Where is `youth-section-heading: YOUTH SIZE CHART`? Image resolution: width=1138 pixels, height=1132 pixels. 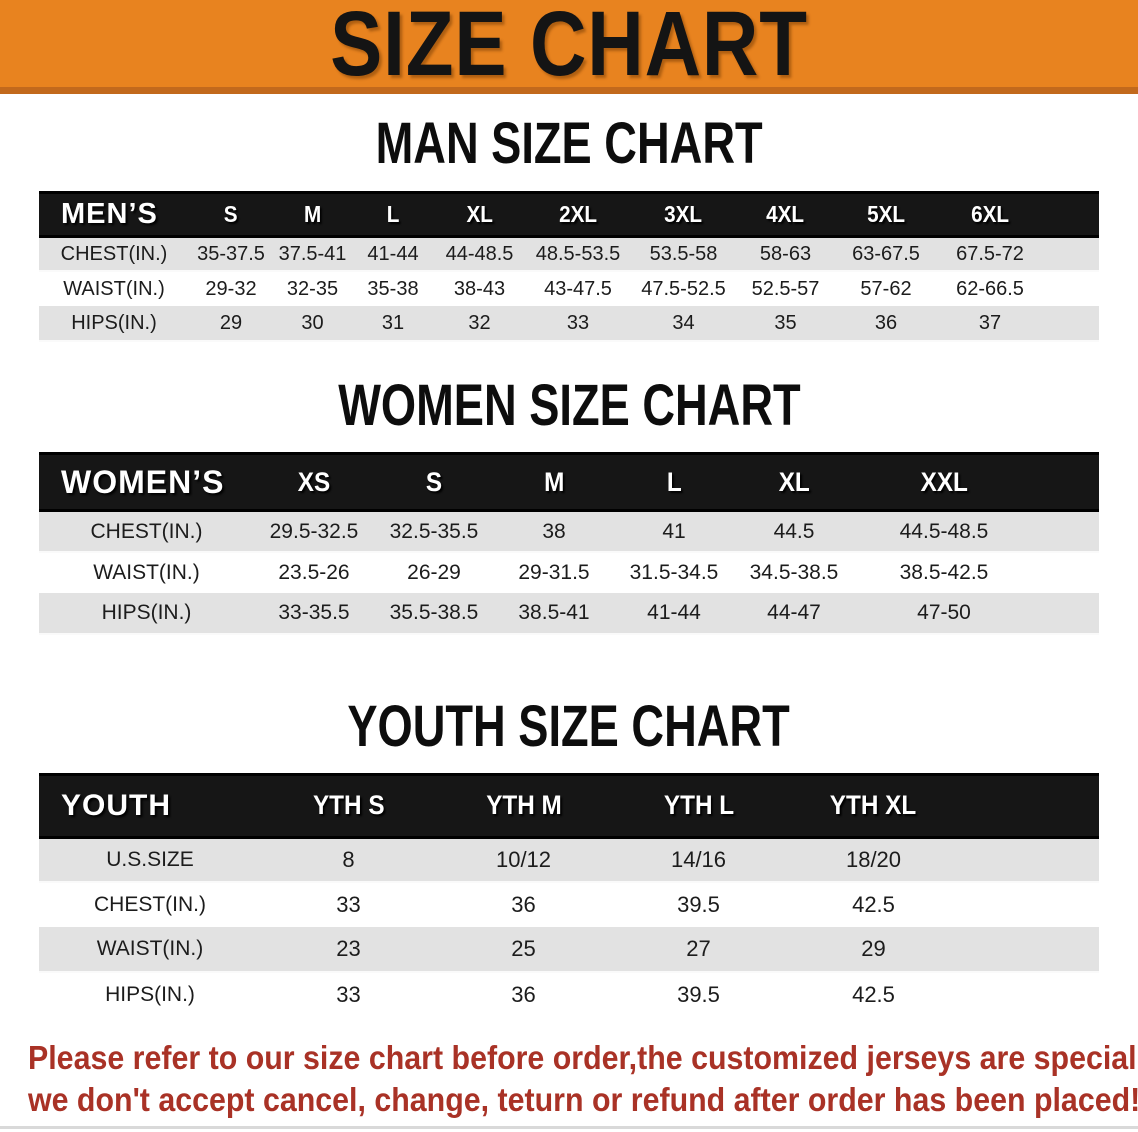 youth-section-heading: YOUTH SIZE CHART is located at coordinates (569, 726).